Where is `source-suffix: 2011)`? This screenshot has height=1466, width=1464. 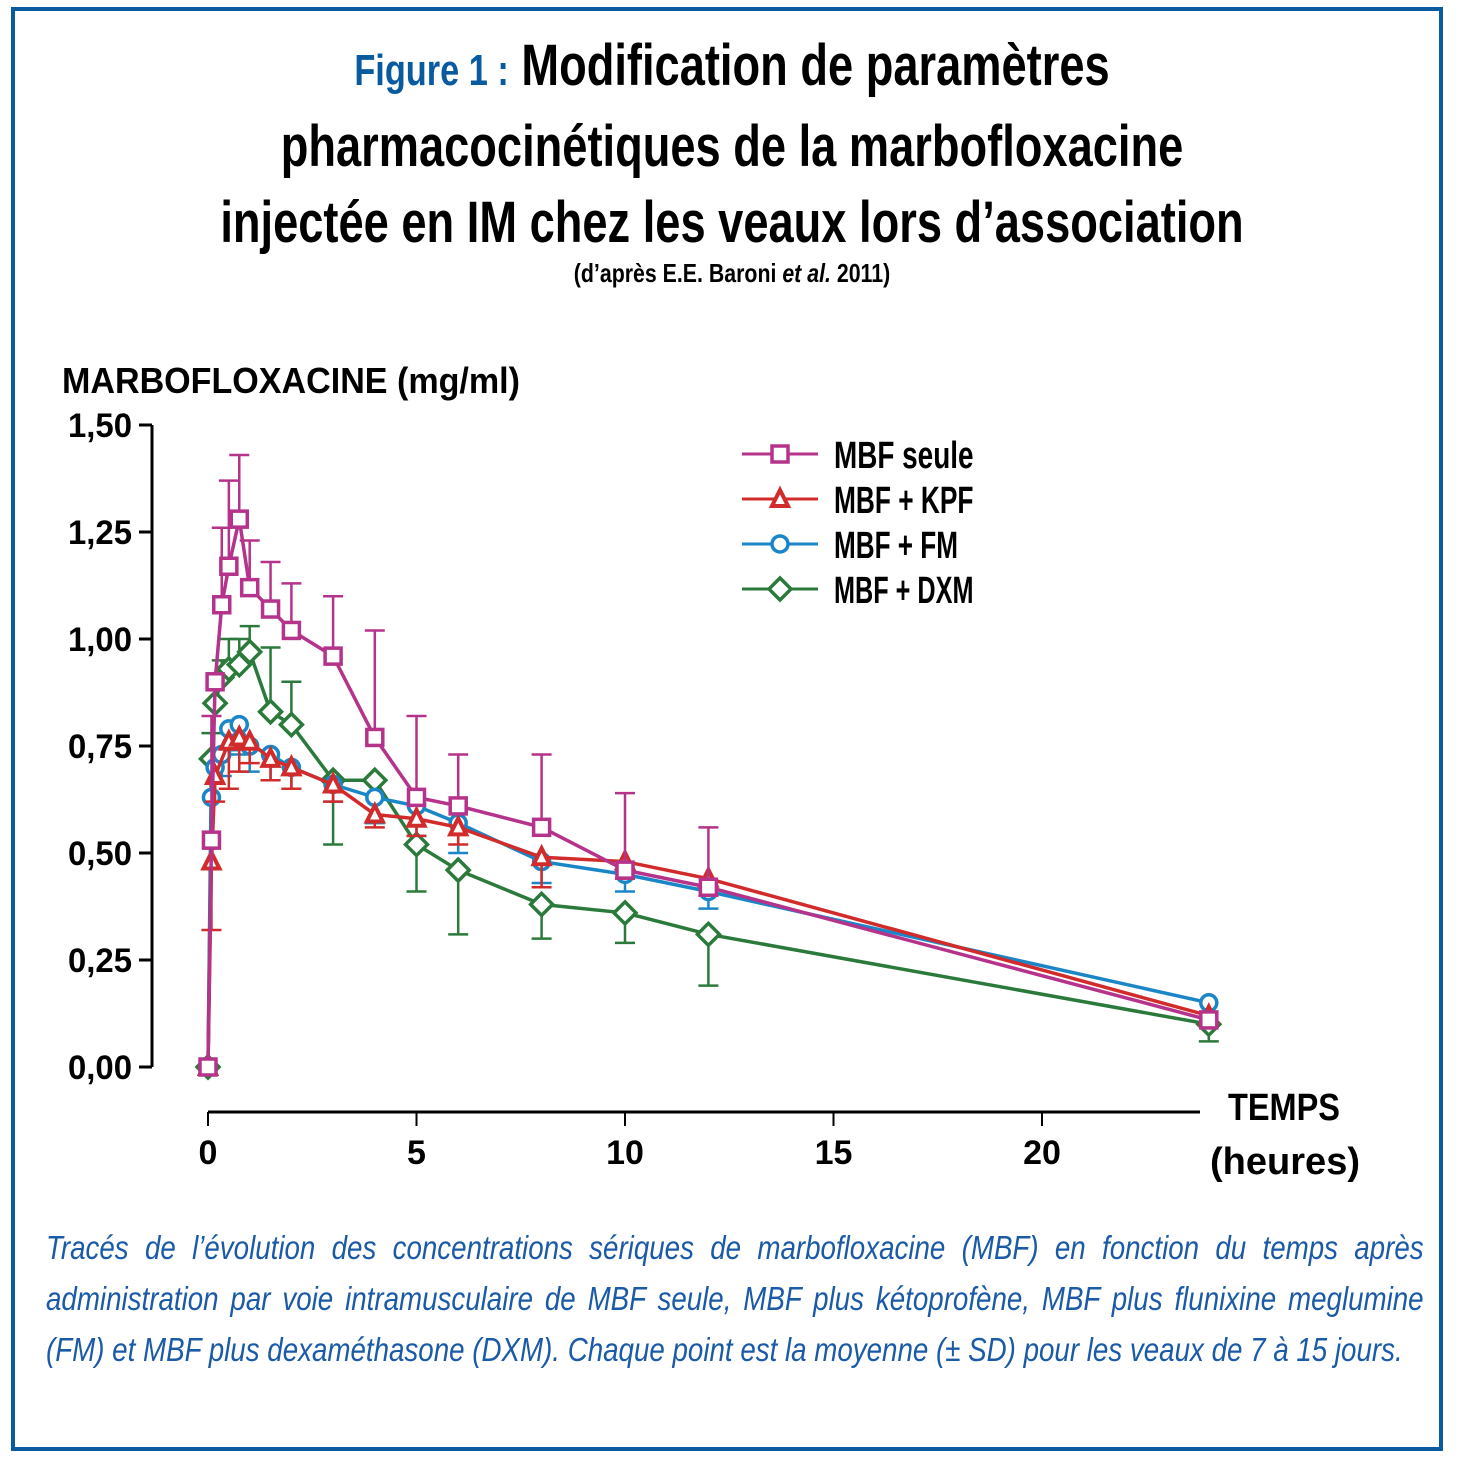
source-suffix: 2011) is located at coordinates (860, 273).